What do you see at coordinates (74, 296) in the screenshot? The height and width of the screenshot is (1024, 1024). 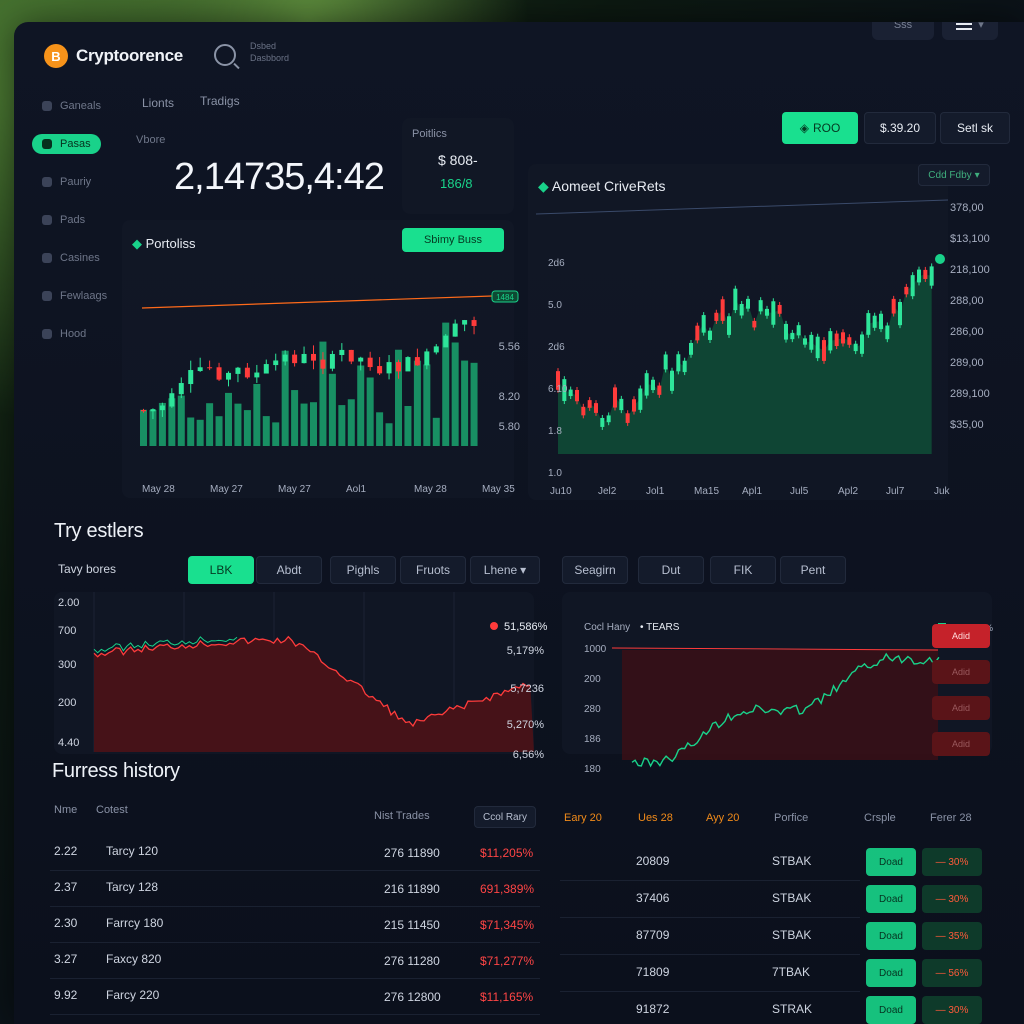 I see `sidebar-item-fewlaags: Fewlaags` at bounding box center [74, 296].